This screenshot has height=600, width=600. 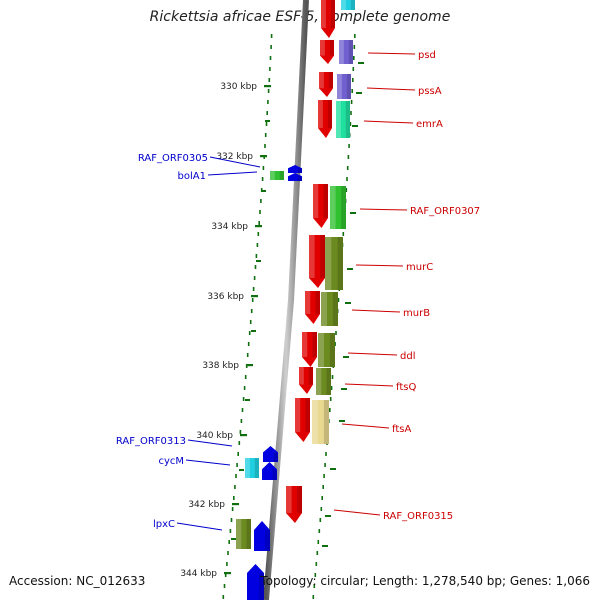 What do you see at coordinates (429, 124) in the screenshot?
I see `gene-label-emra: emrA` at bounding box center [429, 124].